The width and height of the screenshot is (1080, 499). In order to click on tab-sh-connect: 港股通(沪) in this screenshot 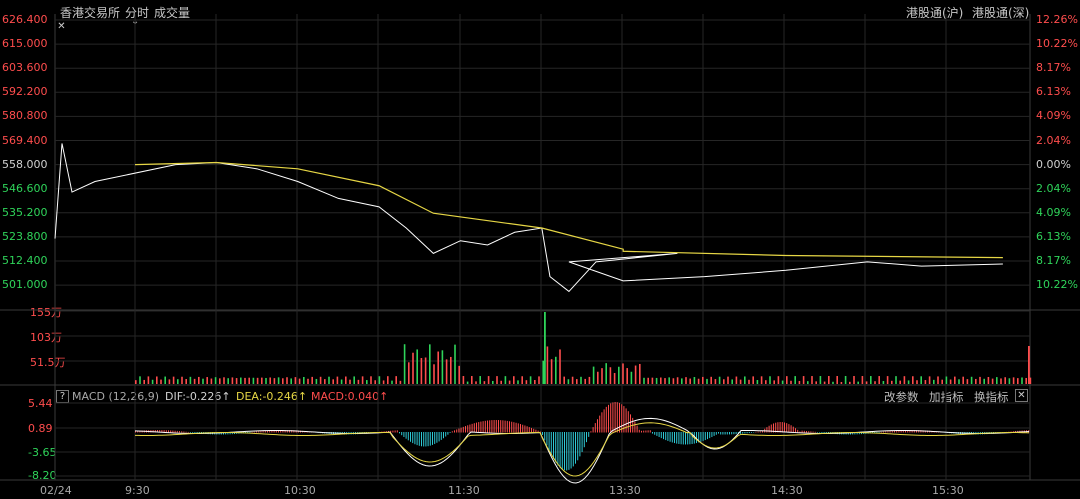, I will do `click(935, 13)`.